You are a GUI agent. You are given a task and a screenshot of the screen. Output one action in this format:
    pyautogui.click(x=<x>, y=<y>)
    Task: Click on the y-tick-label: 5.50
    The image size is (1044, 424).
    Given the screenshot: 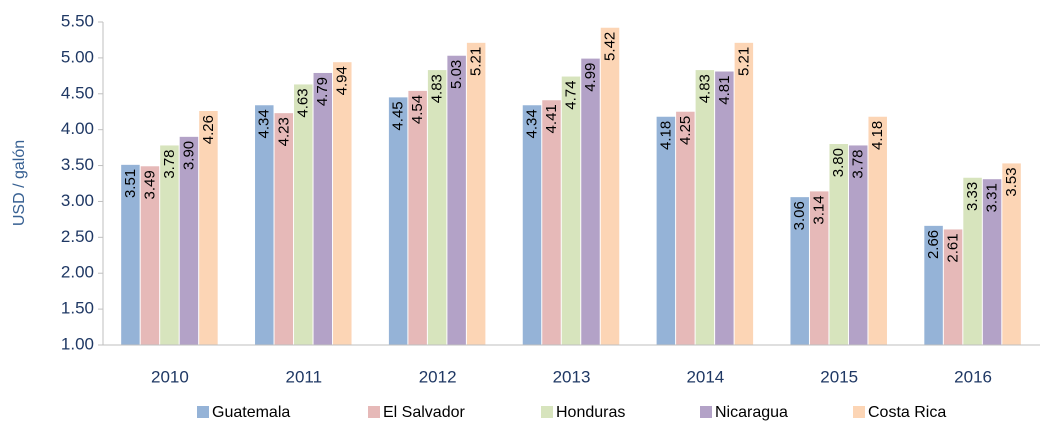 What is the action you would take?
    pyautogui.click(x=77, y=20)
    